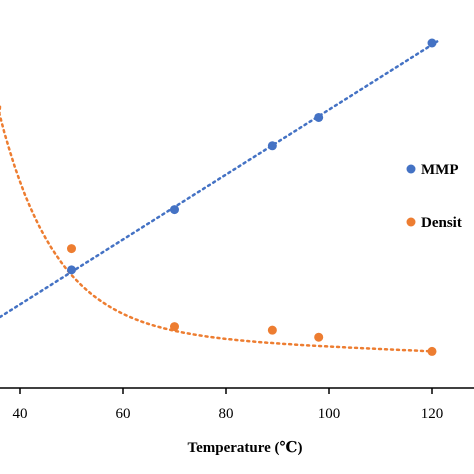 Image resolution: width=474 pixels, height=474 pixels. What do you see at coordinates (20, 414) in the screenshot?
I see `x-tick-label: 40` at bounding box center [20, 414].